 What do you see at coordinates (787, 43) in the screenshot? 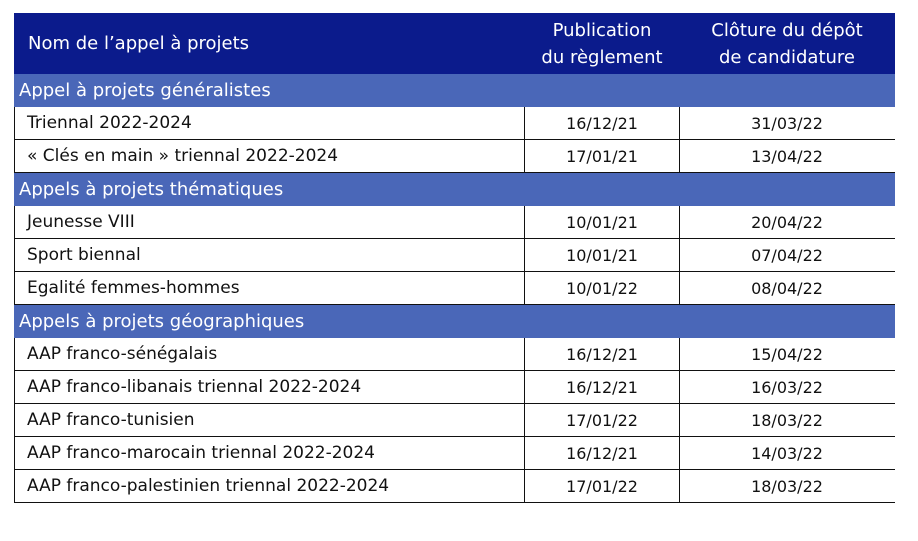
I see `header-closing: Clôture du dépôt de candidature` at bounding box center [787, 43].